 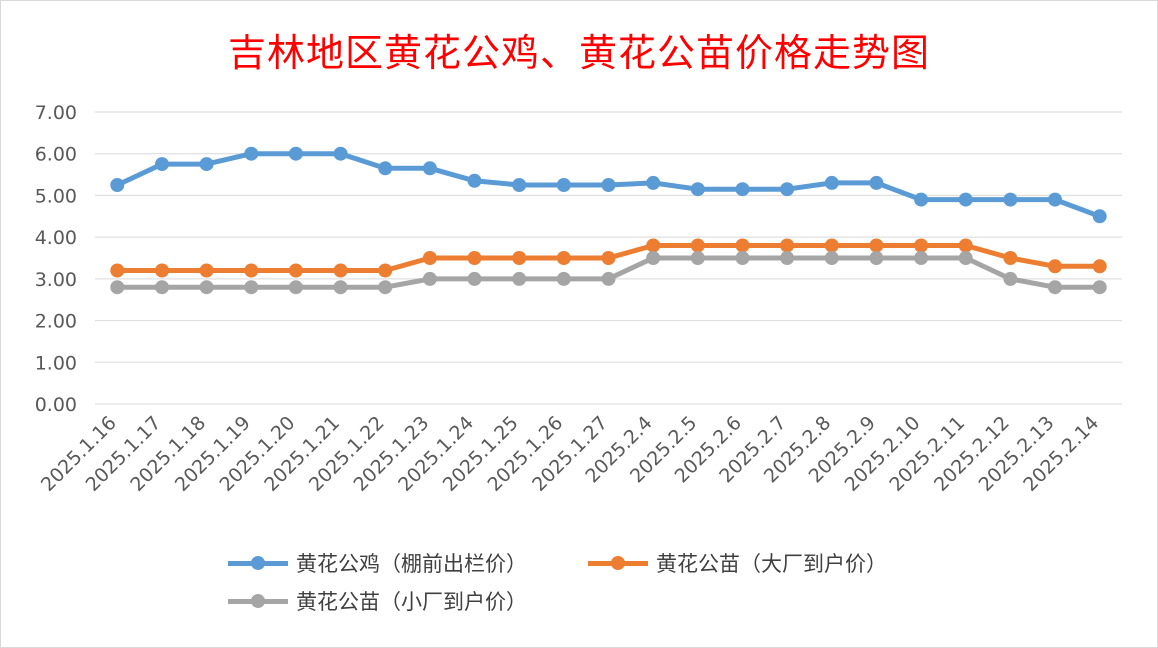 What do you see at coordinates (771, 564) in the screenshot?
I see `legend-label-series-2: 黄花公苗（大厂到户价）` at bounding box center [771, 564].